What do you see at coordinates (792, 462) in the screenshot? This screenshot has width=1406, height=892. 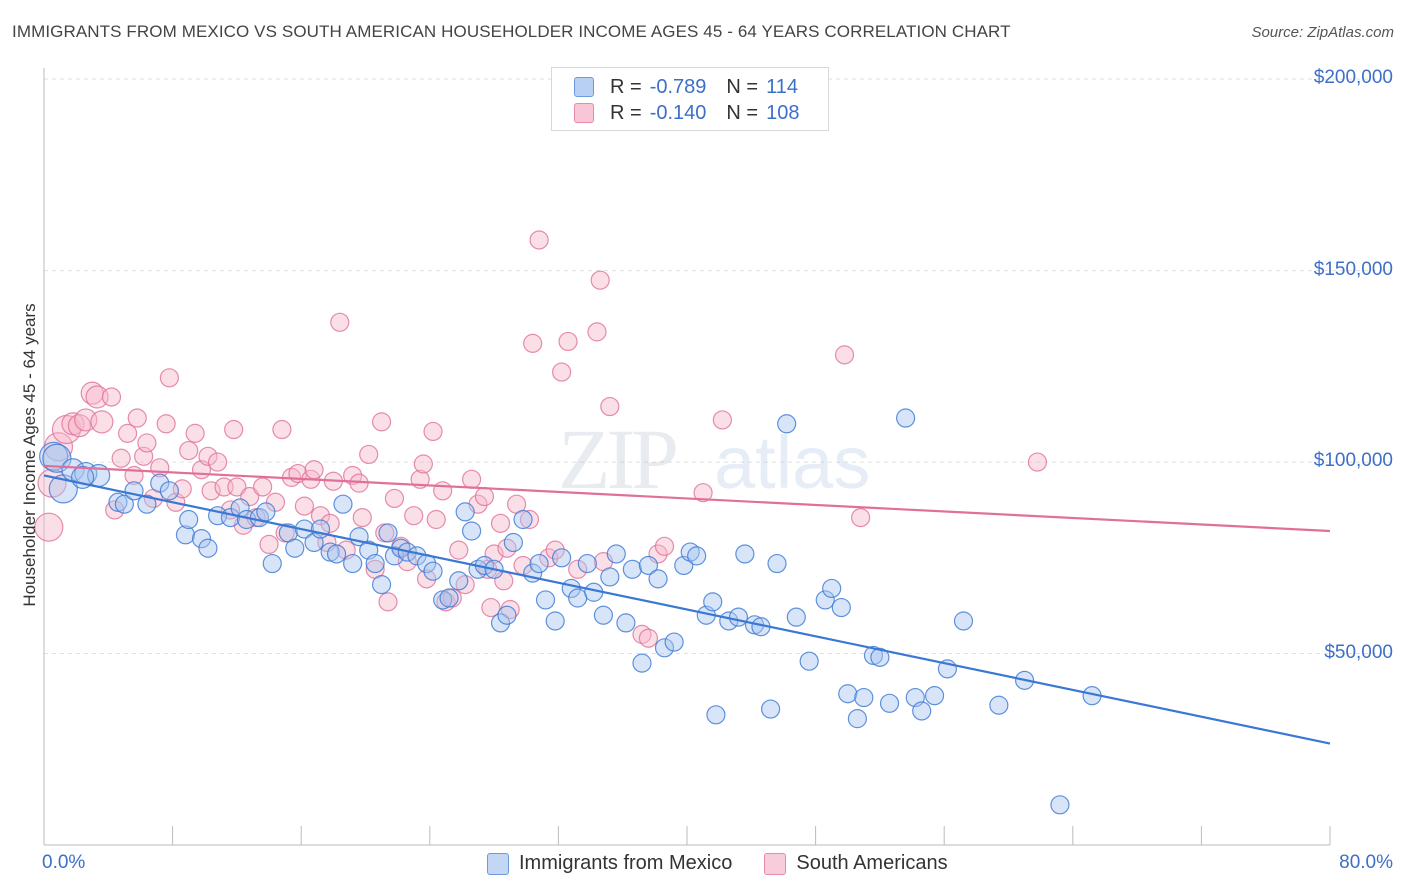 I see `watermark-atlas: atlas` at bounding box center [792, 462].